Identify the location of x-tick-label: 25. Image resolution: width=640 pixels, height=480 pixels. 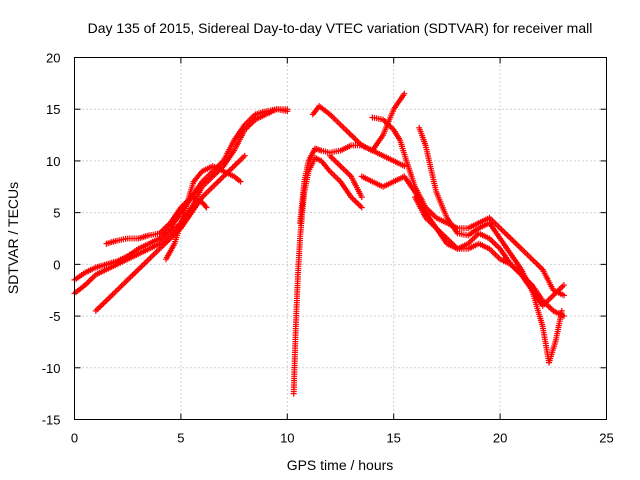
(606, 438).